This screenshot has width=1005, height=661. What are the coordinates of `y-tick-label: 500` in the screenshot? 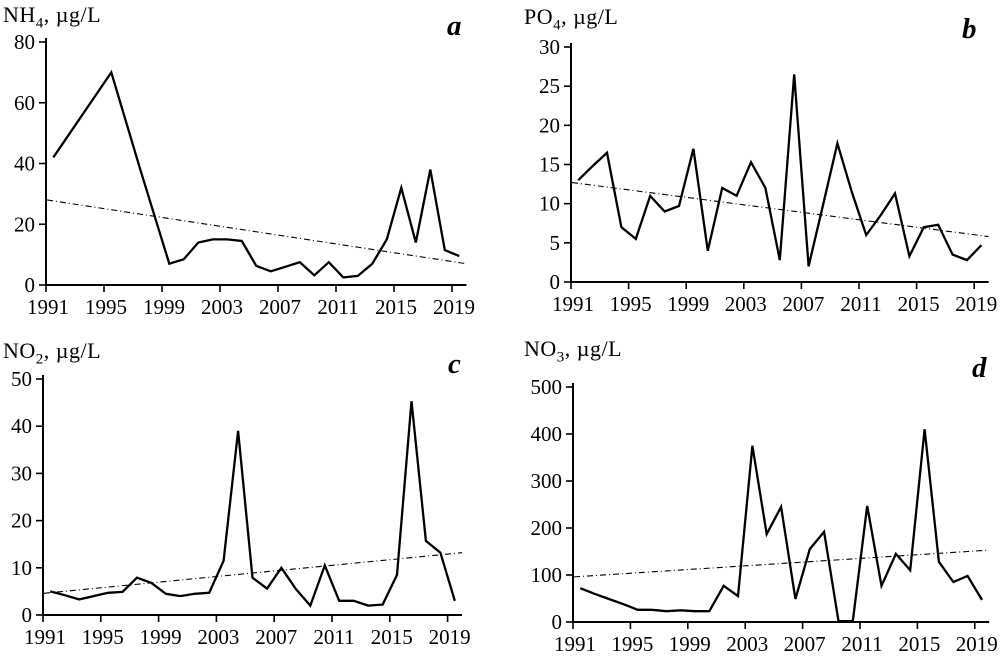 It's located at (547, 387).